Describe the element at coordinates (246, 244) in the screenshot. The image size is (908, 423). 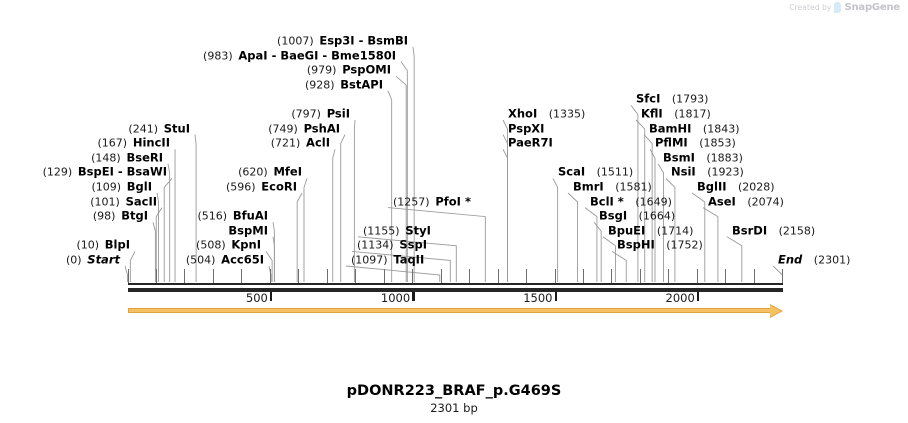
I see `site-enzyme-name: KpnI` at that location.